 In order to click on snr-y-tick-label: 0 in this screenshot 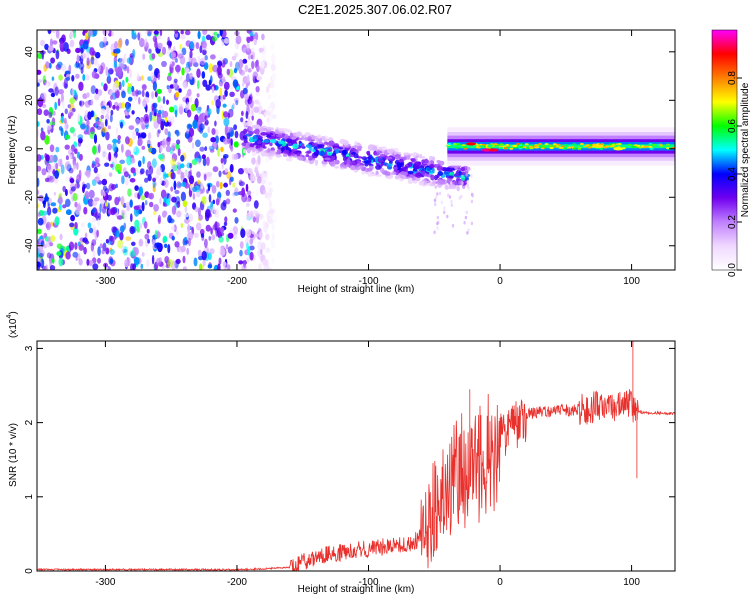, I will do `click(29, 571)`.